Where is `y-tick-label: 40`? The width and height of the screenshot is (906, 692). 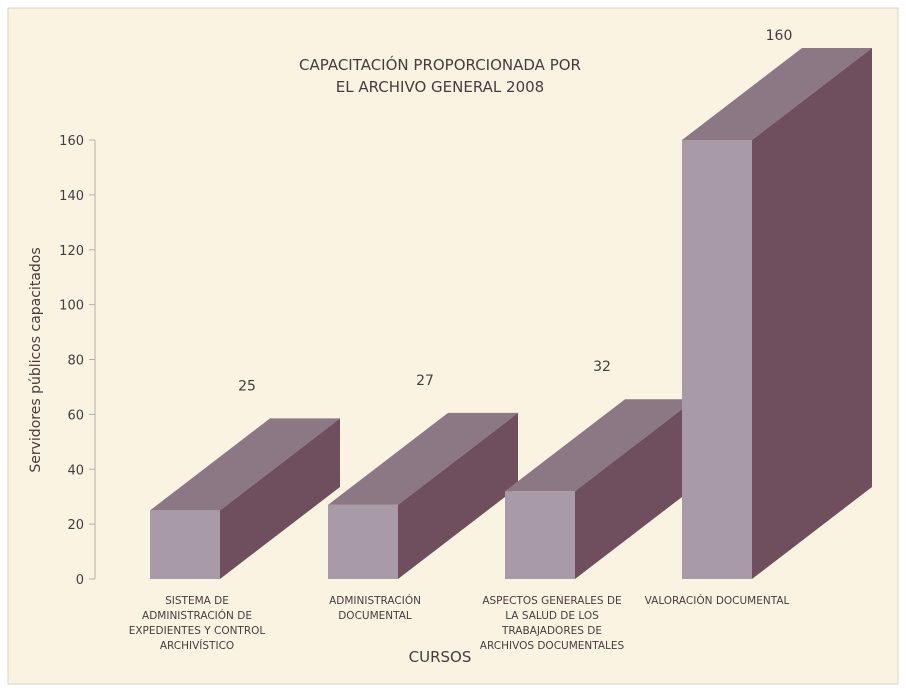 y-tick-label: 40 is located at coordinates (75, 470).